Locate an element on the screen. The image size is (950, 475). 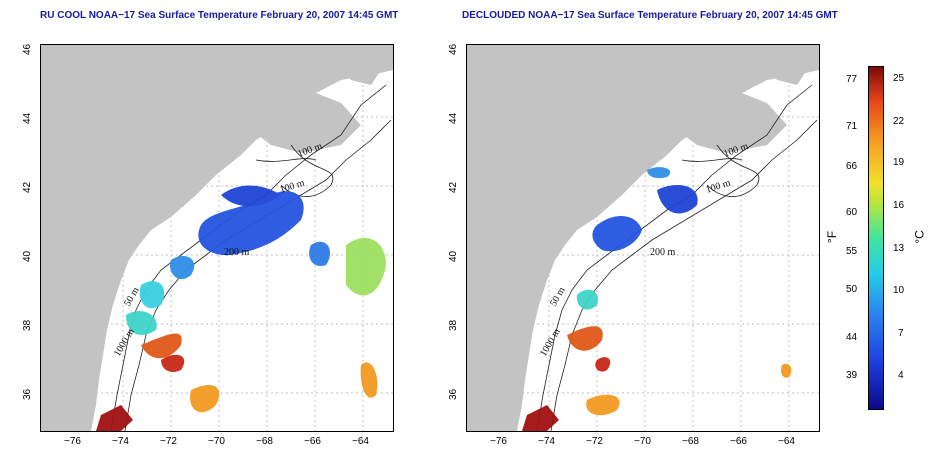
left-y-tick-38: 38 is located at coordinates (27, 325).